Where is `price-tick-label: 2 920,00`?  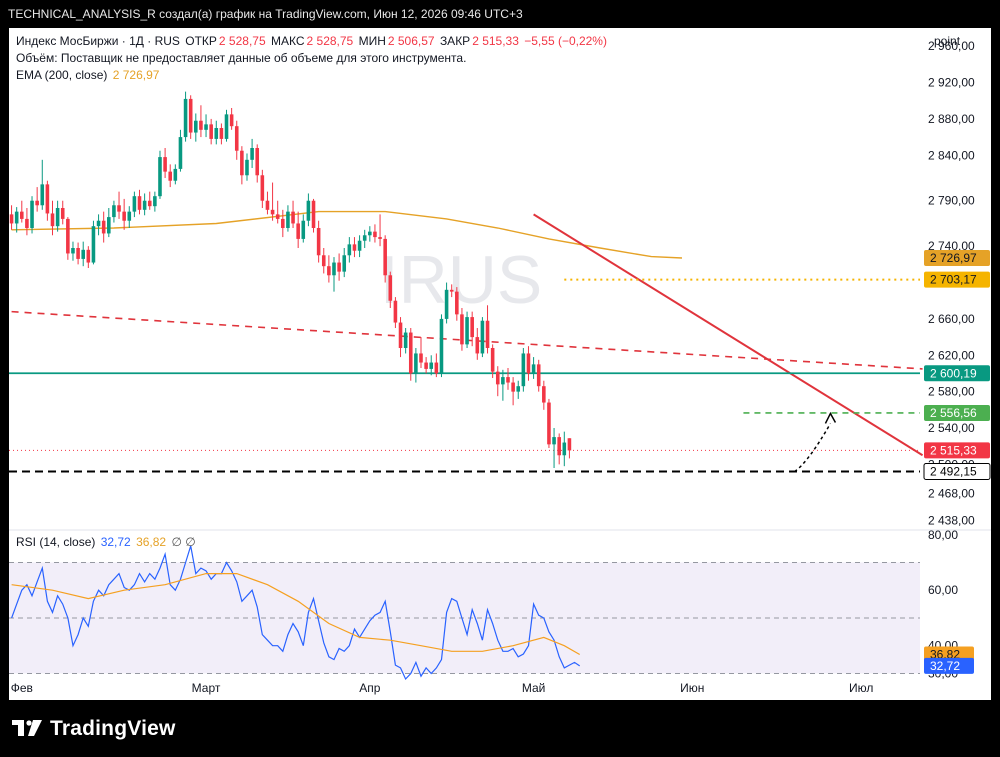
price-tick-label: 2 920,00 is located at coordinates (951, 83).